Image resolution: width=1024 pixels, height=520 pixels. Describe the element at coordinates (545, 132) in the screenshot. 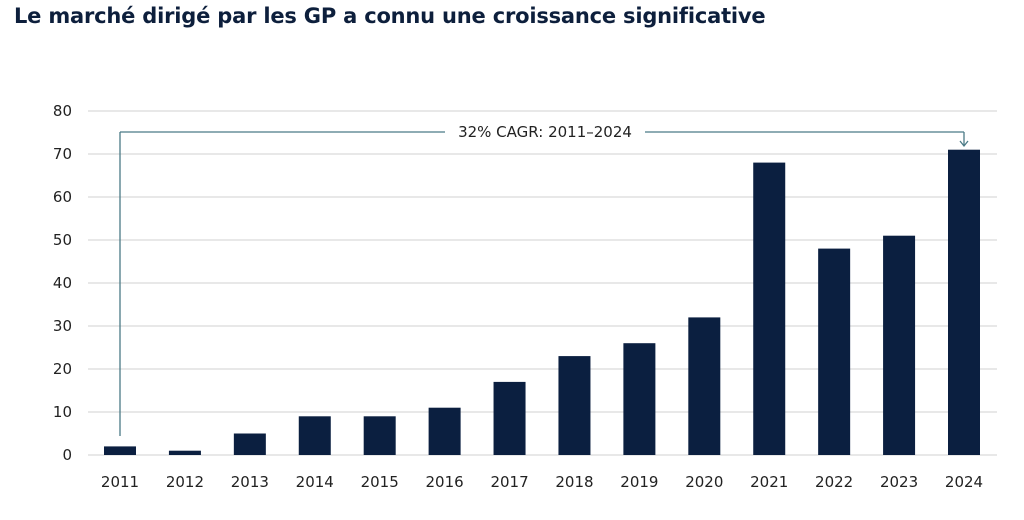

I see `annotation-label: 32% CAGR: 2011–2024` at that location.